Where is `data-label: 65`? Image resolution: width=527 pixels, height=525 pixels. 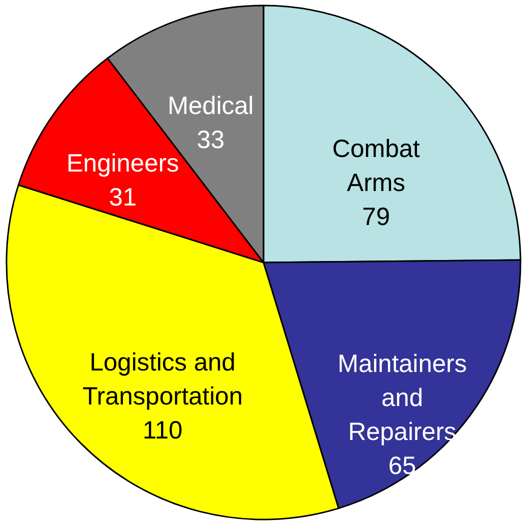
data-label: 65 is located at coordinates (402, 466).